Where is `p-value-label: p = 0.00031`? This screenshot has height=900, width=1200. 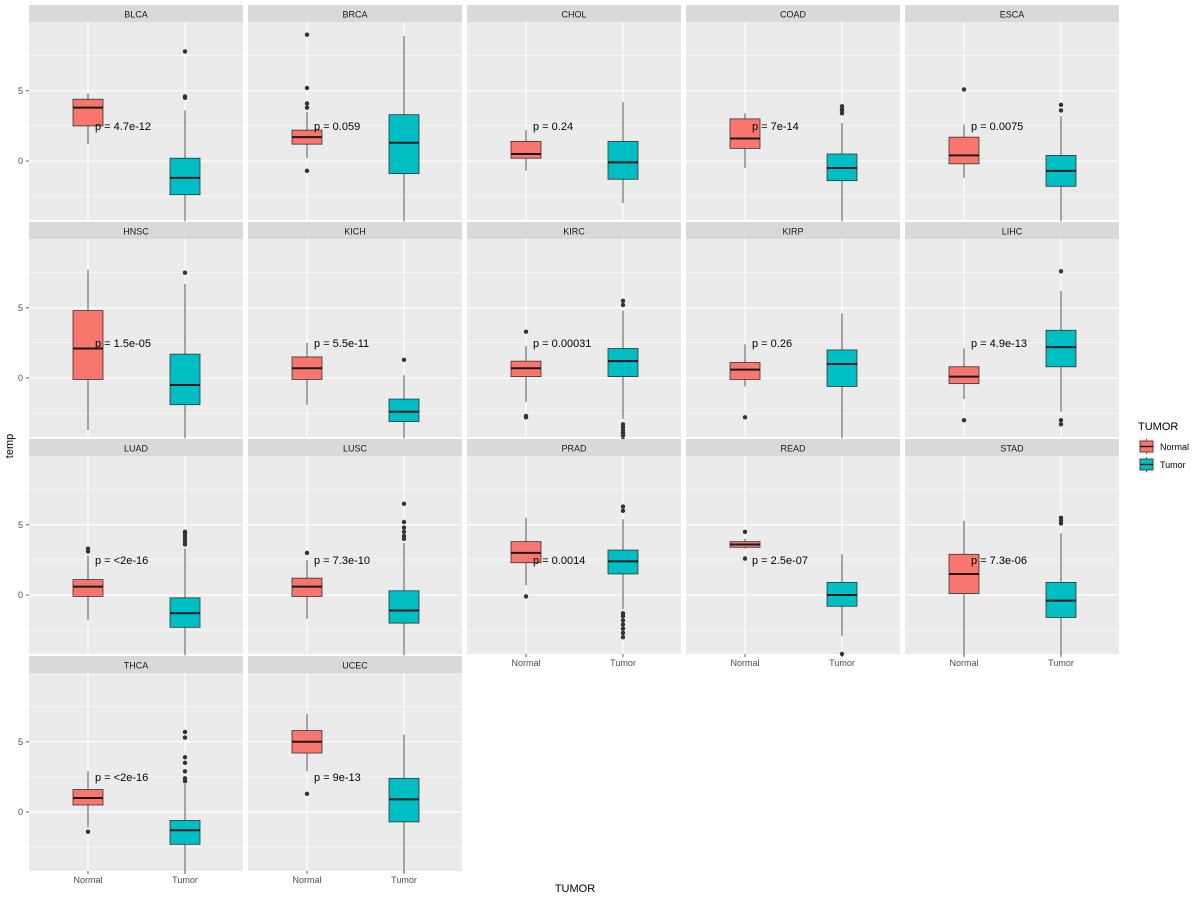 p-value-label: p = 0.00031 is located at coordinates (562, 344).